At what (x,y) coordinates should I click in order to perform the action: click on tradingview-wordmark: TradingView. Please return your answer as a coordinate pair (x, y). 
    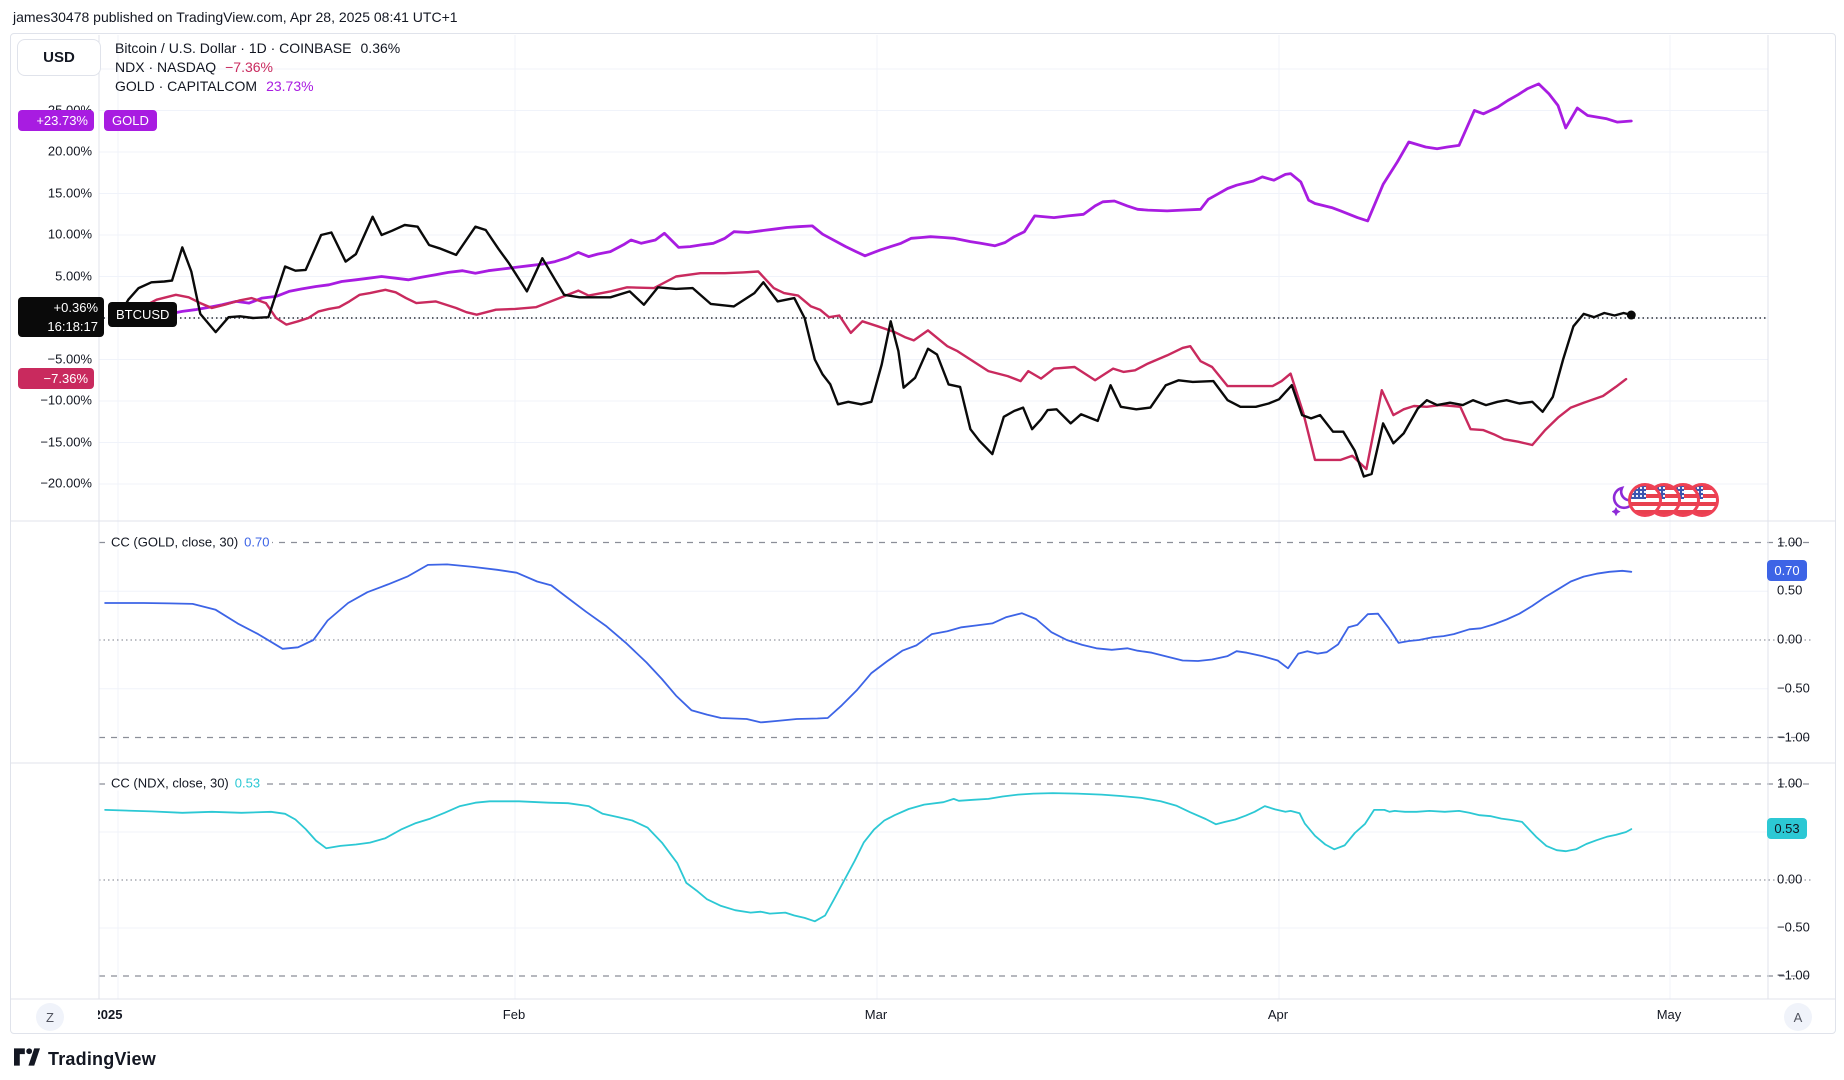
    Looking at the image, I should click on (102, 1059).